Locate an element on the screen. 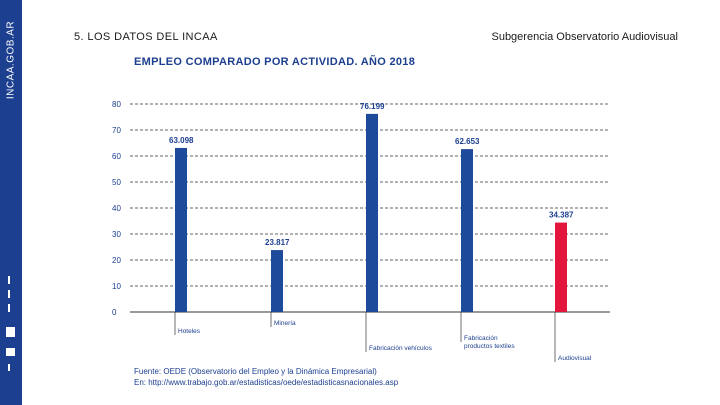 Image resolution: width=720 pixels, height=405 pixels. bar-value-label: 34.387 is located at coordinates (561, 215).